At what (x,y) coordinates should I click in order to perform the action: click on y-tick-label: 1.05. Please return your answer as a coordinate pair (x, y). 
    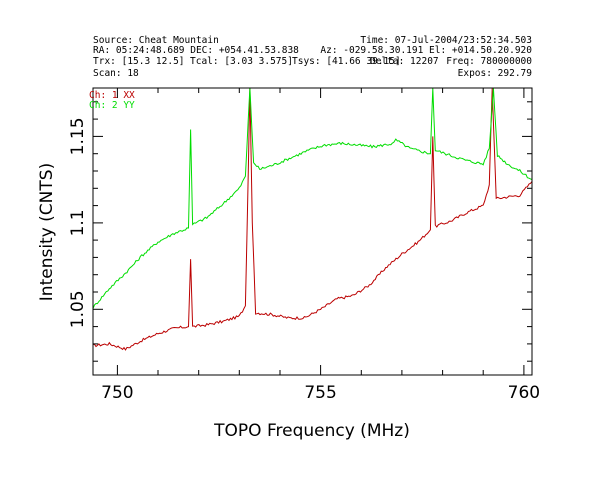
    Looking at the image, I should click on (78, 309).